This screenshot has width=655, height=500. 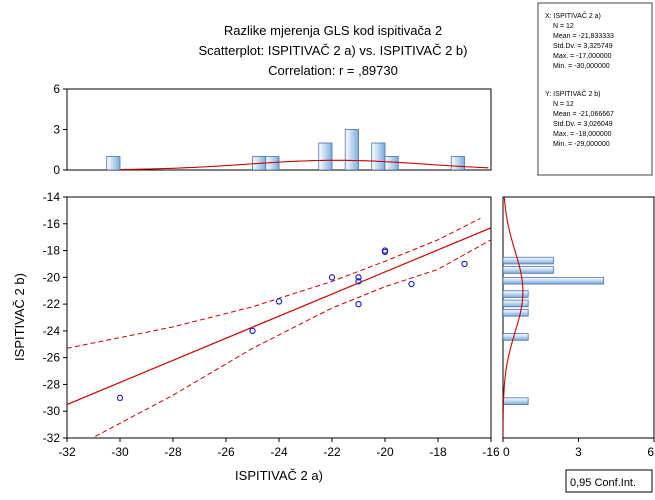 I want to click on right-x-tick-label: 3, so click(x=578, y=452).